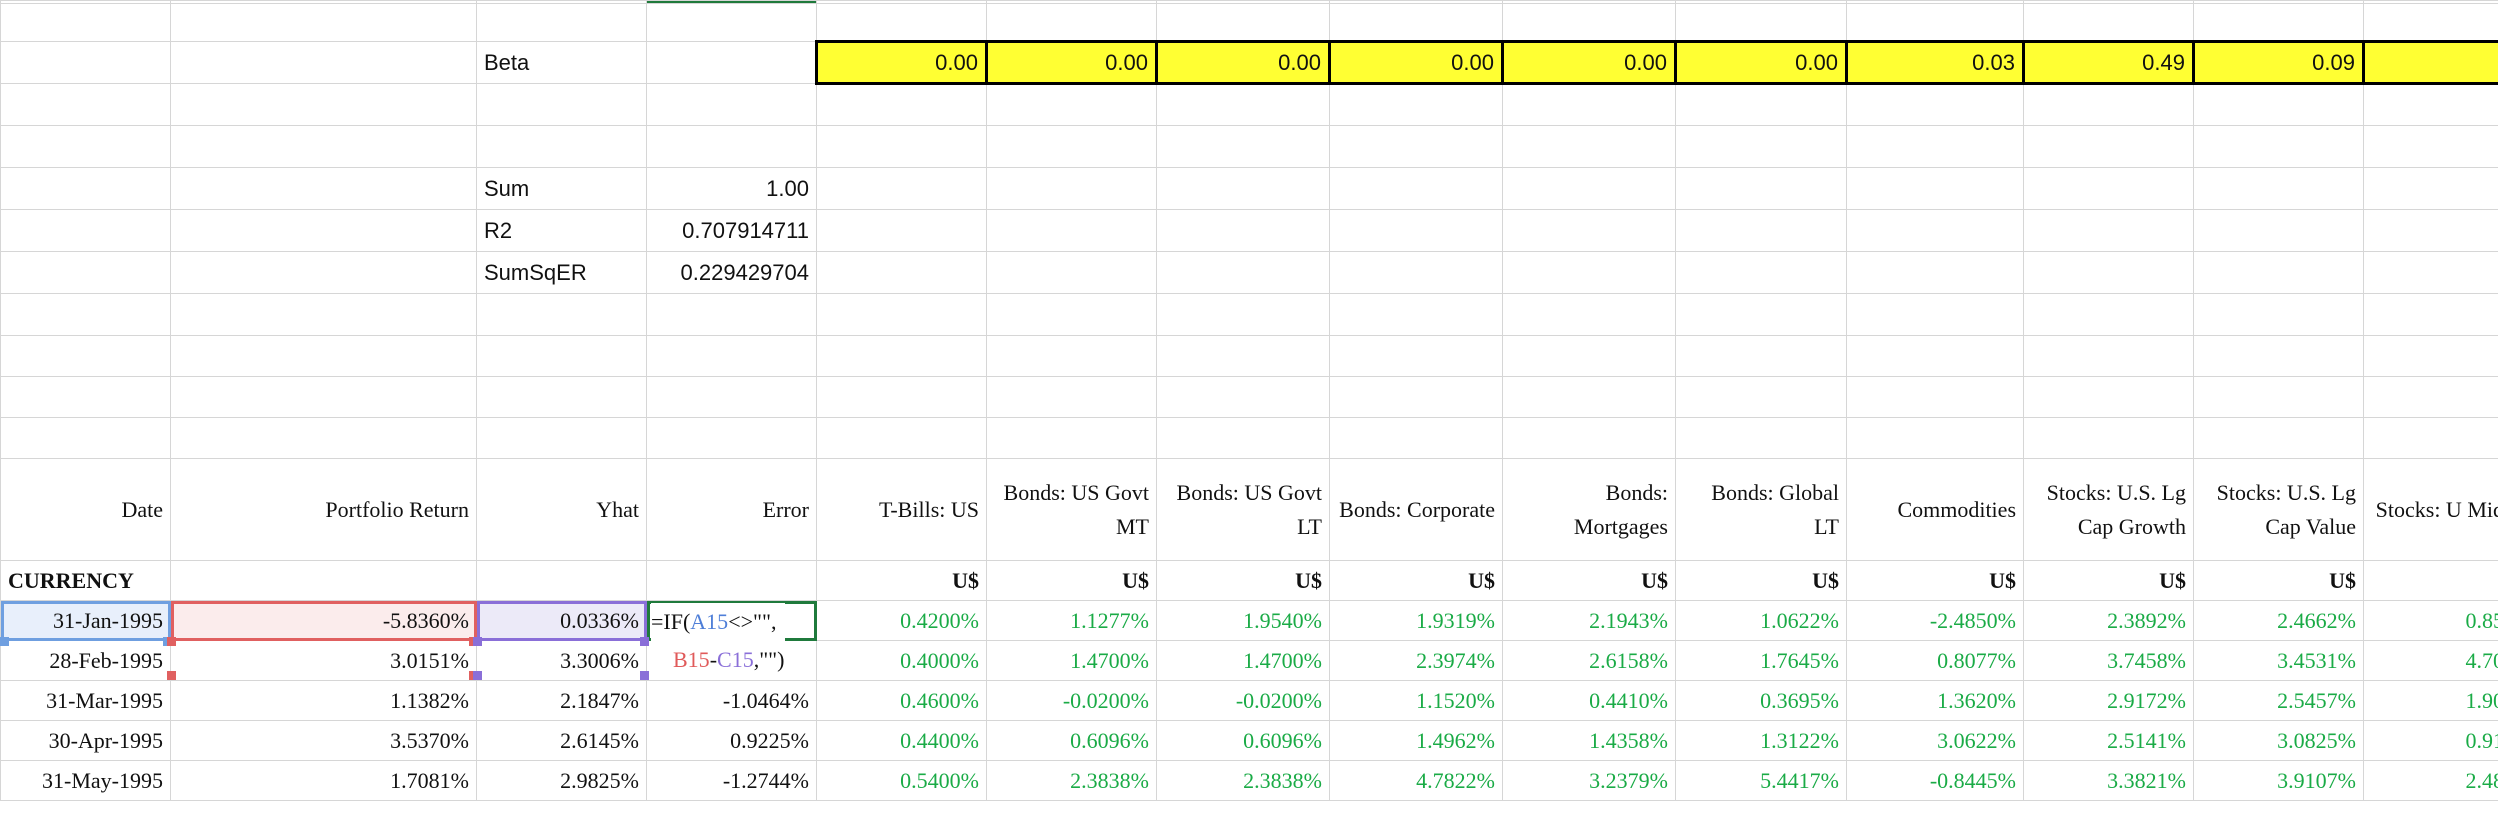 Image resolution: width=2498 pixels, height=828 pixels. Describe the element at coordinates (561, 660) in the screenshot. I see `yhat-cell: 3.3006%` at that location.